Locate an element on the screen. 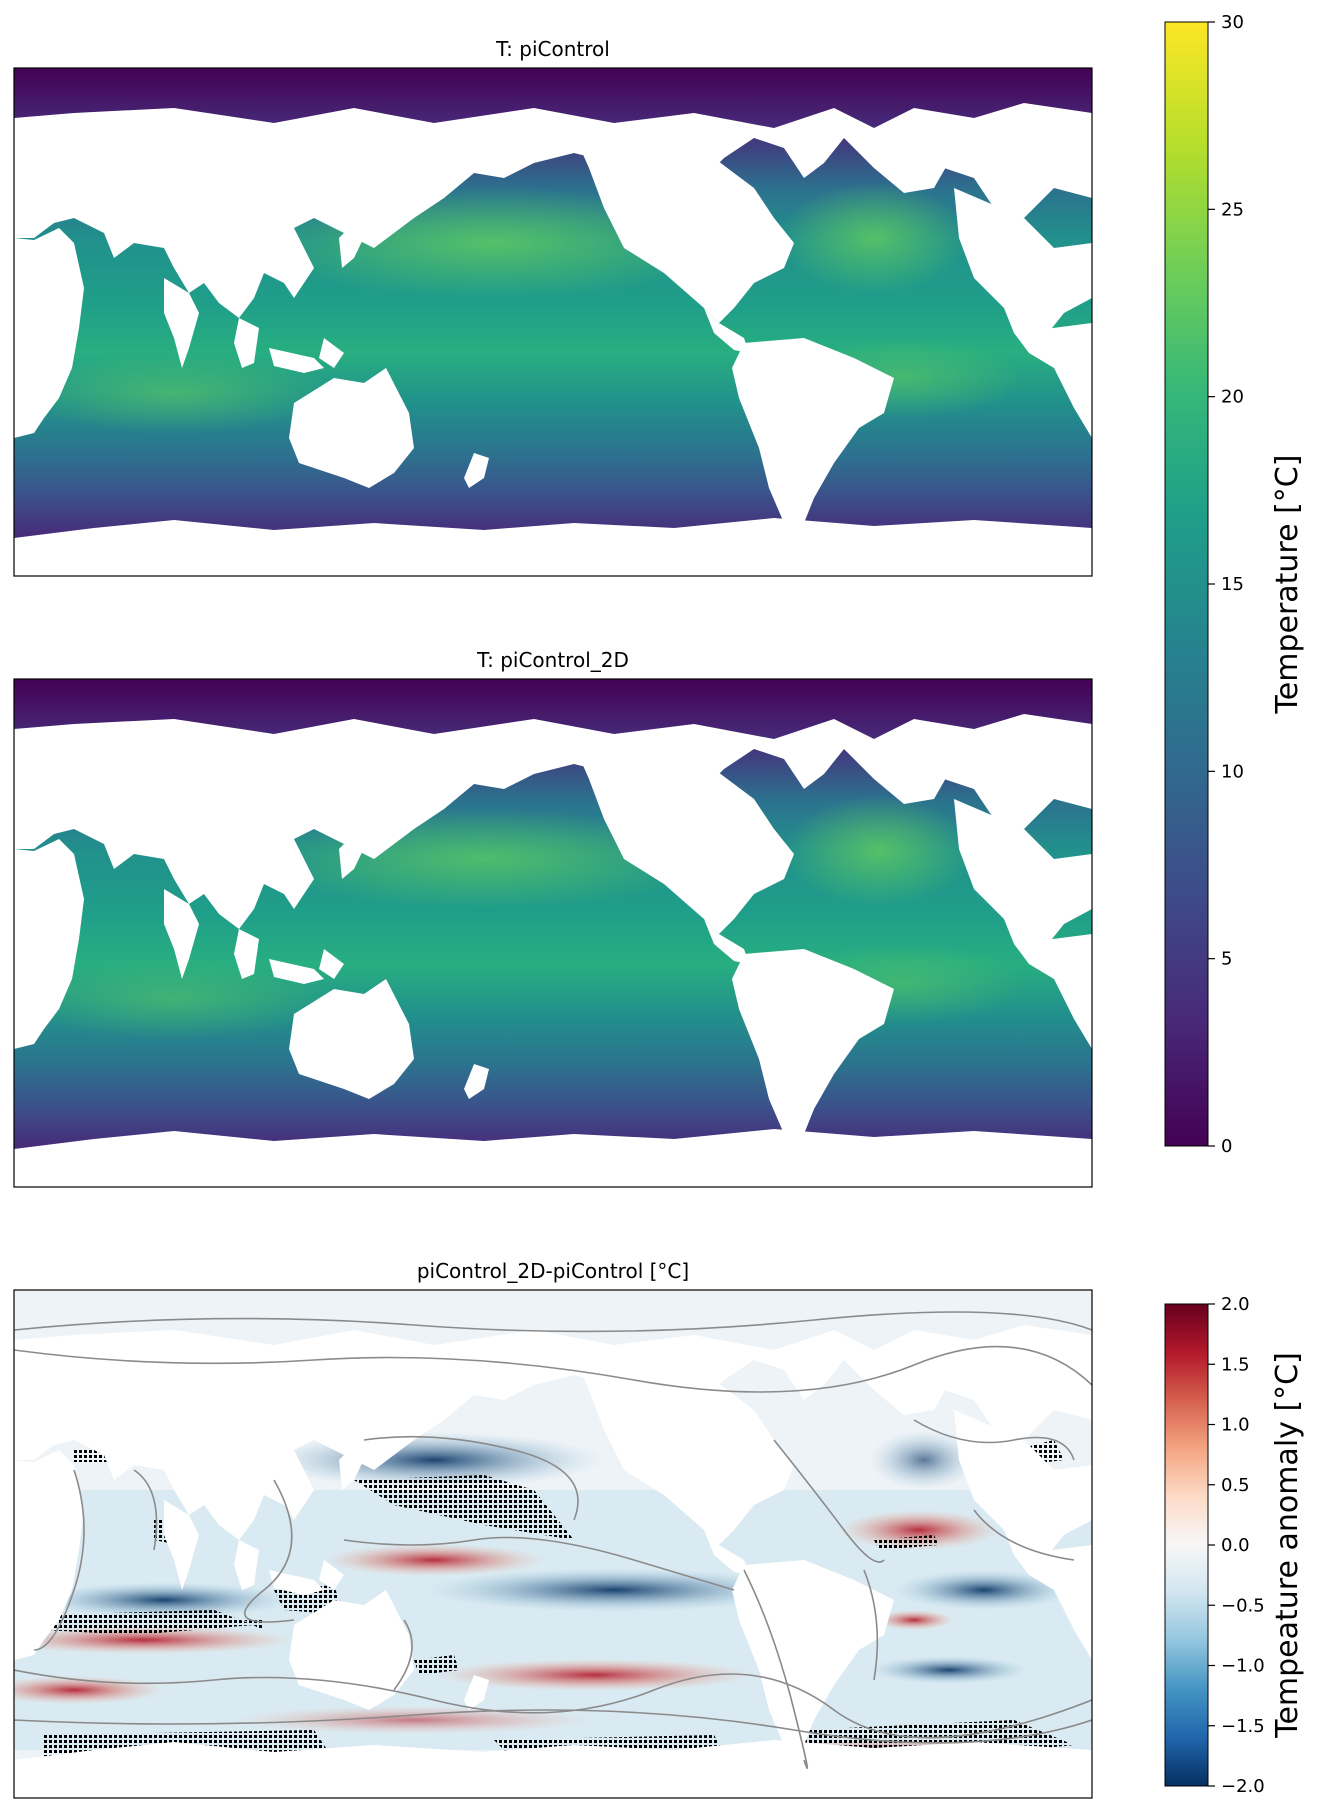 Image resolution: width=1320 pixels, height=1815 pixels. colorbar-anomaly-label: Tempeature anomaly [°C] is located at coordinates (1287, 1545).